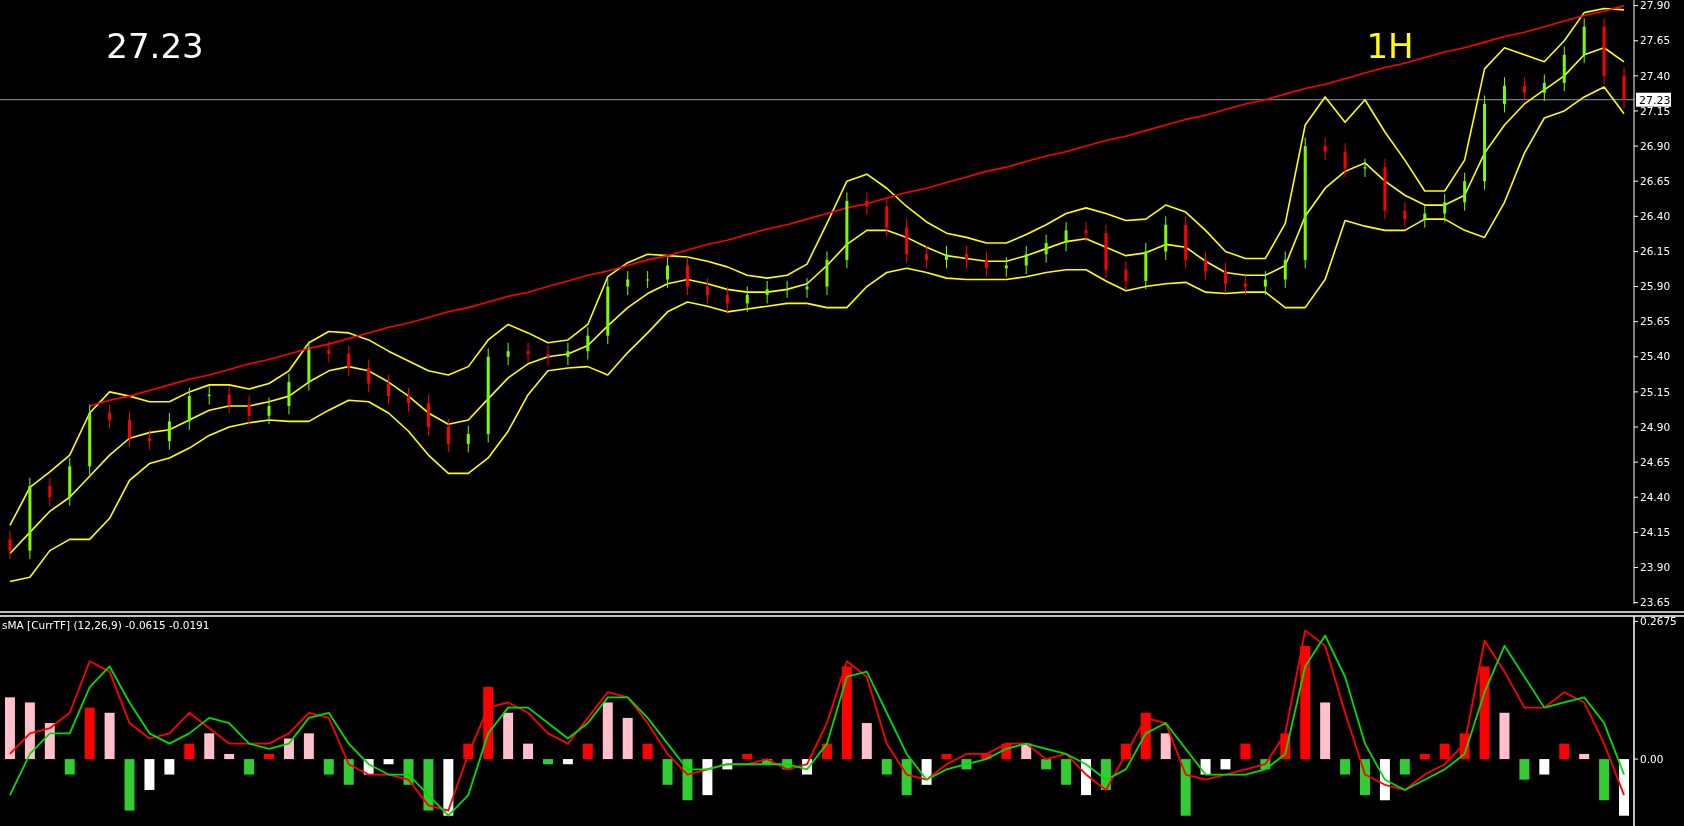 This screenshot has width=1684, height=826. What do you see at coordinates (1655, 215) in the screenshot?
I see `y-tick-label: 26.40` at bounding box center [1655, 215].